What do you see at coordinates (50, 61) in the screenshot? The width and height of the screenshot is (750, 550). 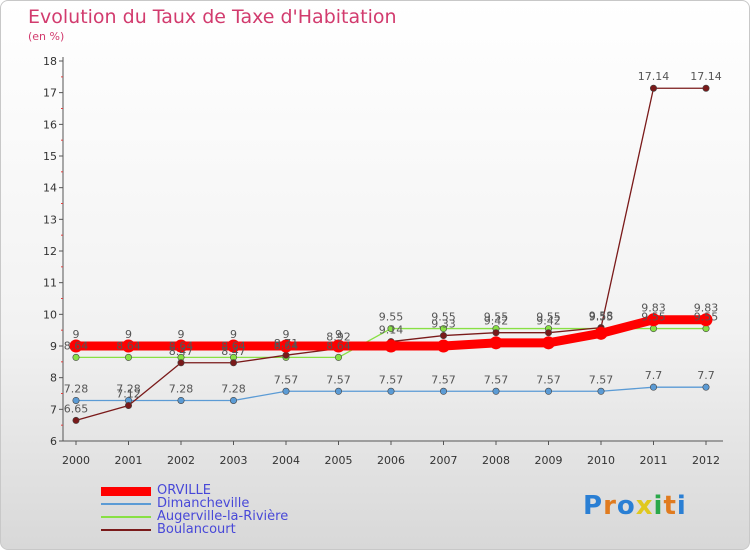 I see `y-tick-label: 18` at bounding box center [50, 61].